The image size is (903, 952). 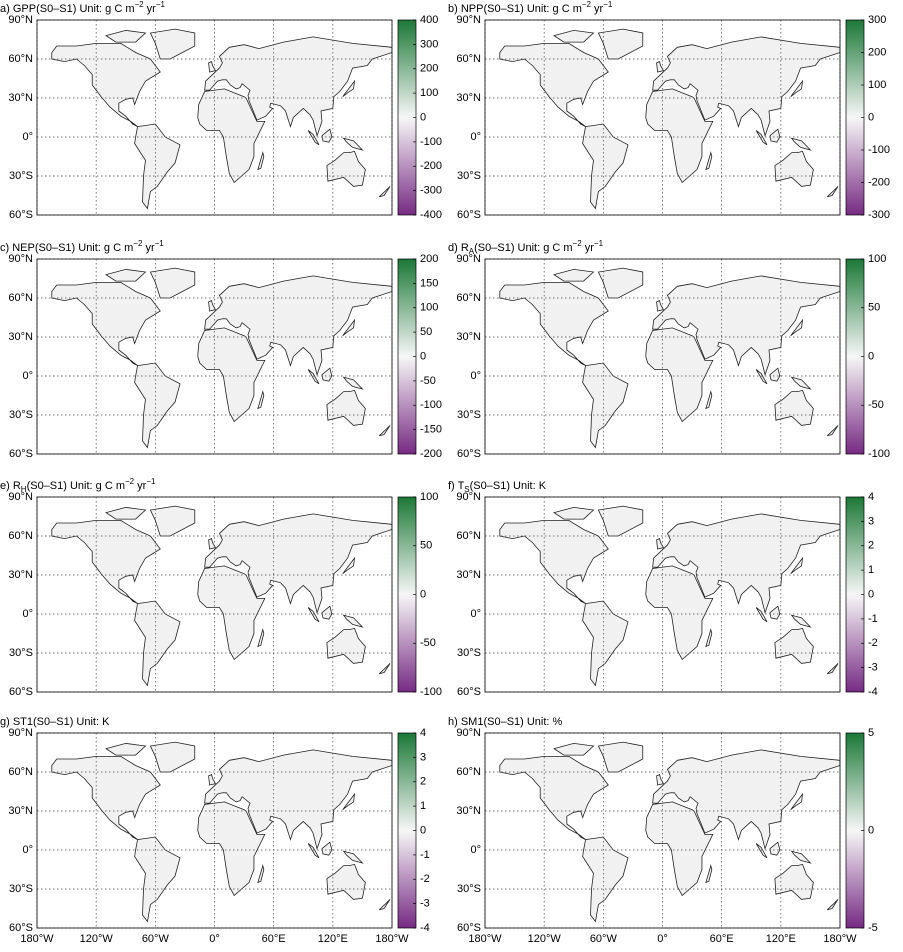 I want to click on panel-title: c) NEP(S0–S1) Unit: g C m−2 yr−1, so click(x=82, y=246).